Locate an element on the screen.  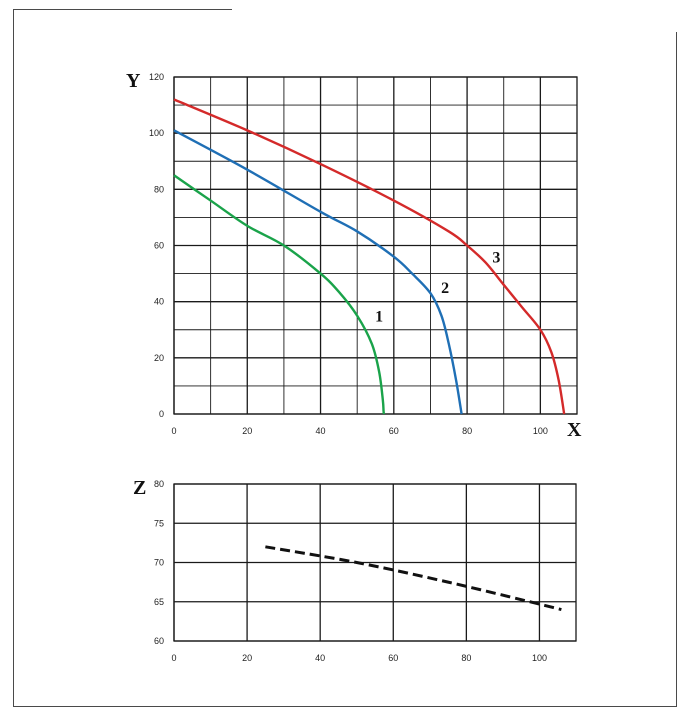
y-tick-label: 20 is located at coordinates (159, 358).